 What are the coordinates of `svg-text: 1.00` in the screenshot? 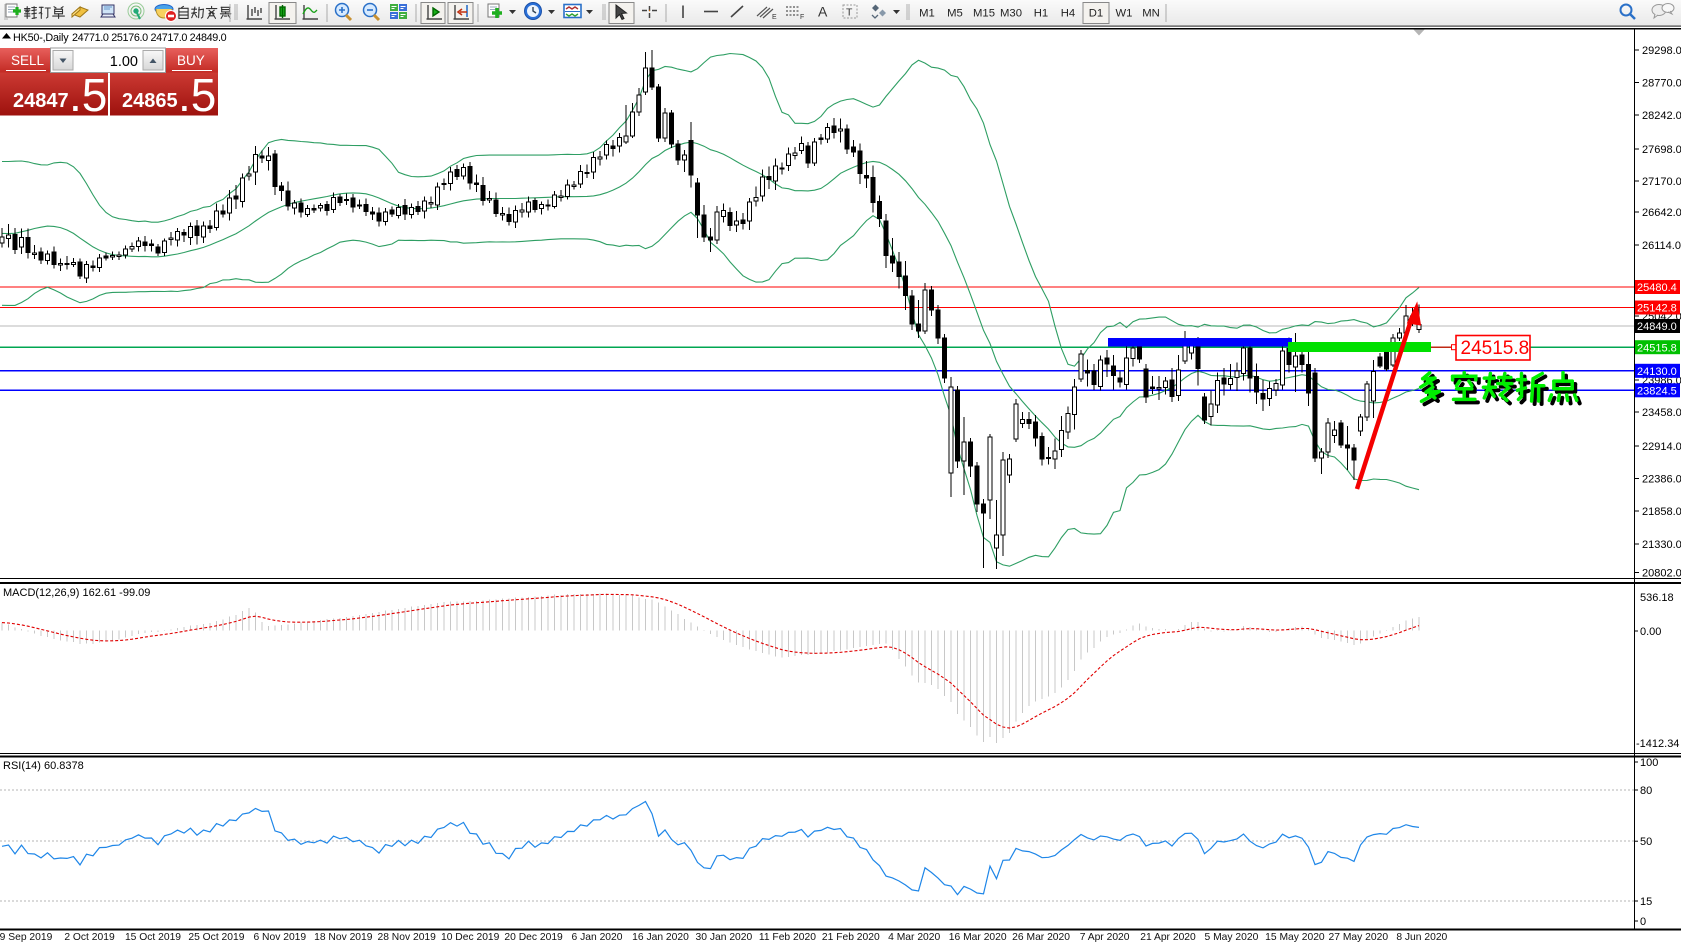 It's located at (124, 62).